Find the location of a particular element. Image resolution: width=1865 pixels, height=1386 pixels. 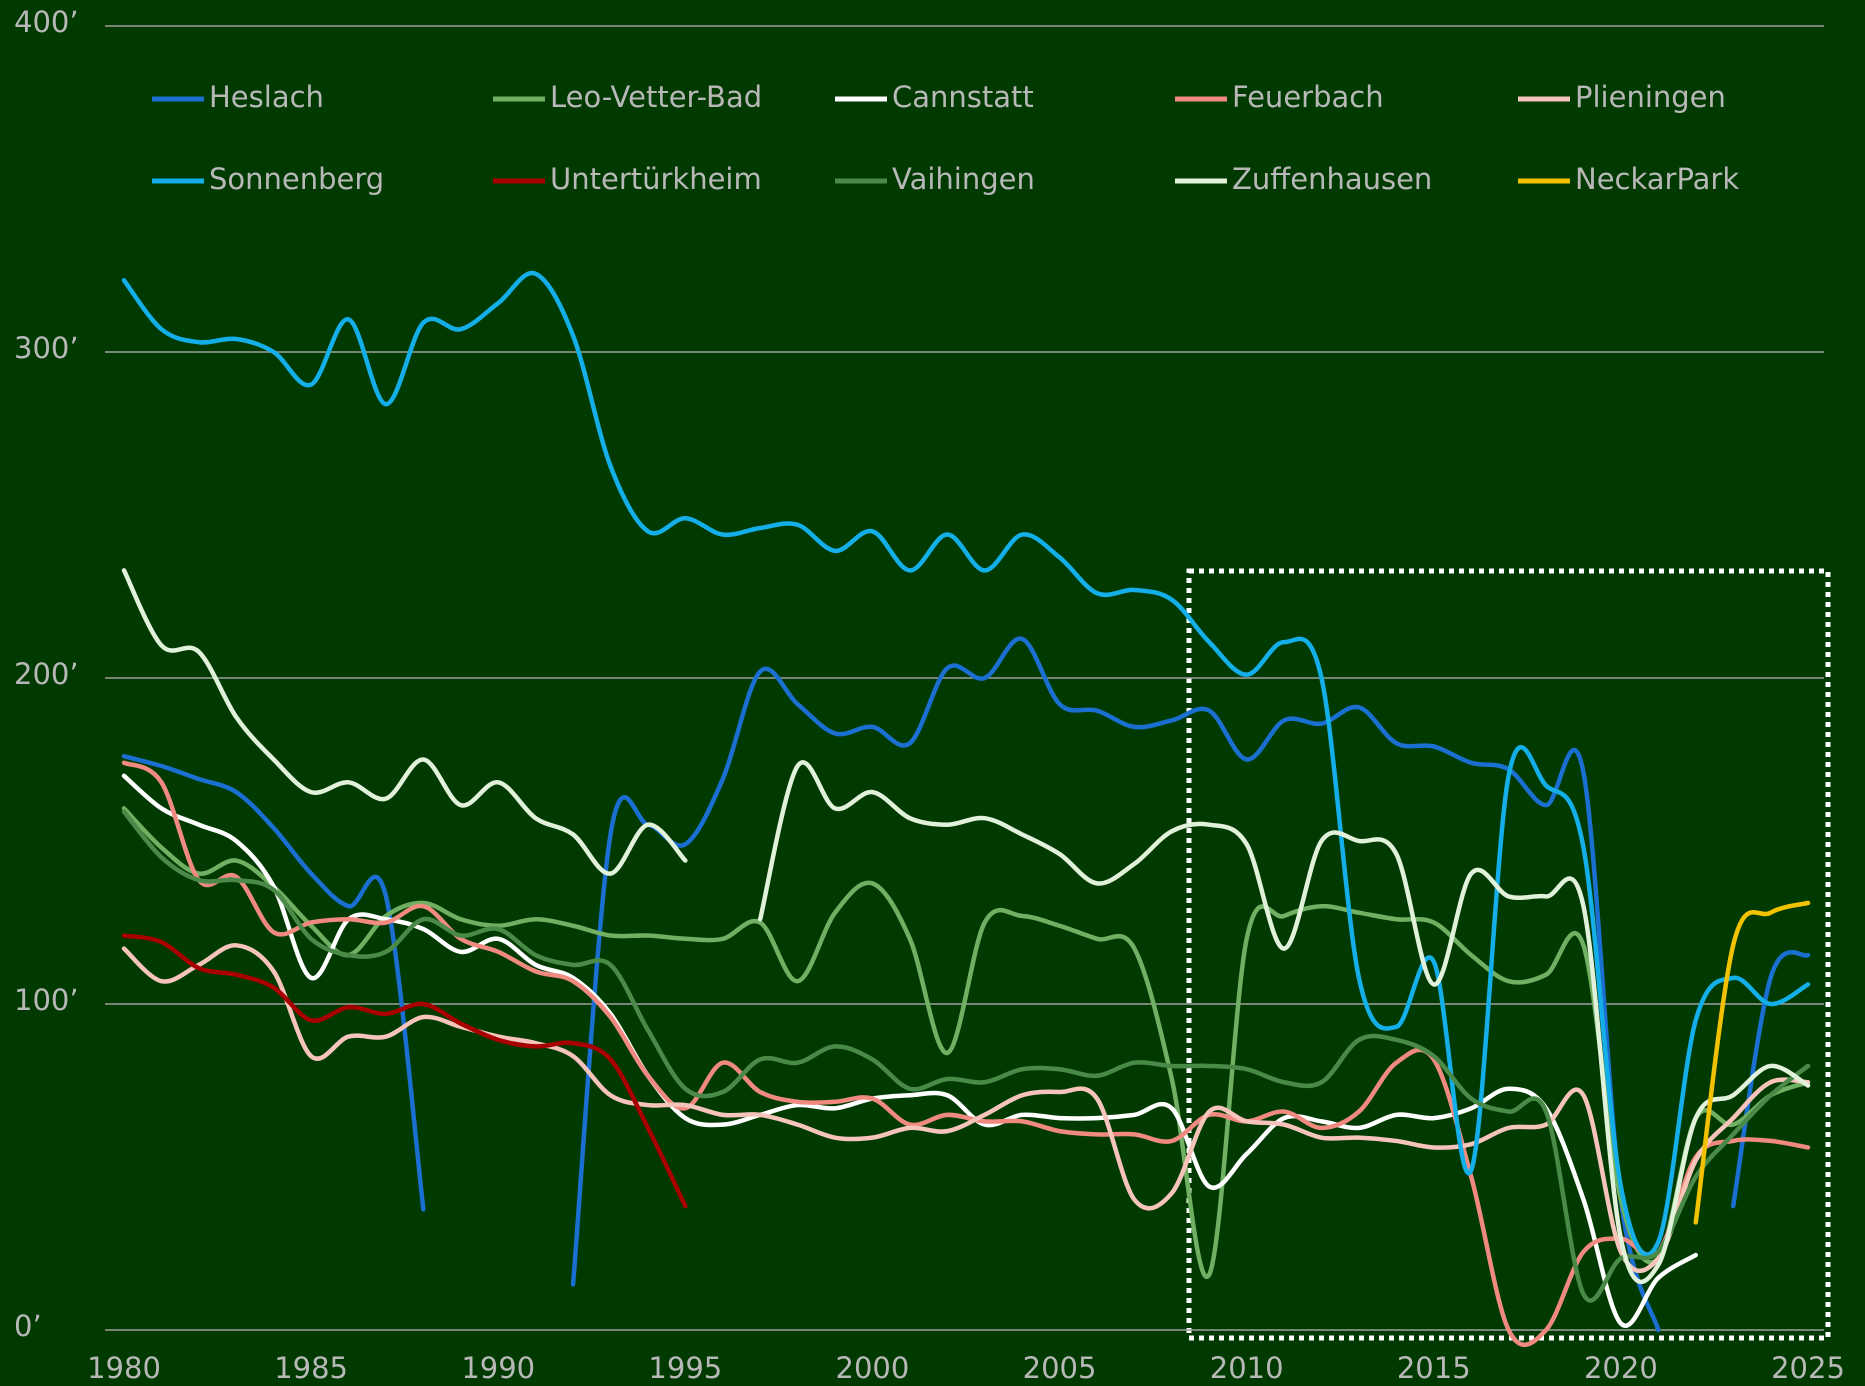

legend-label: Vaihingen is located at coordinates (963, 179).